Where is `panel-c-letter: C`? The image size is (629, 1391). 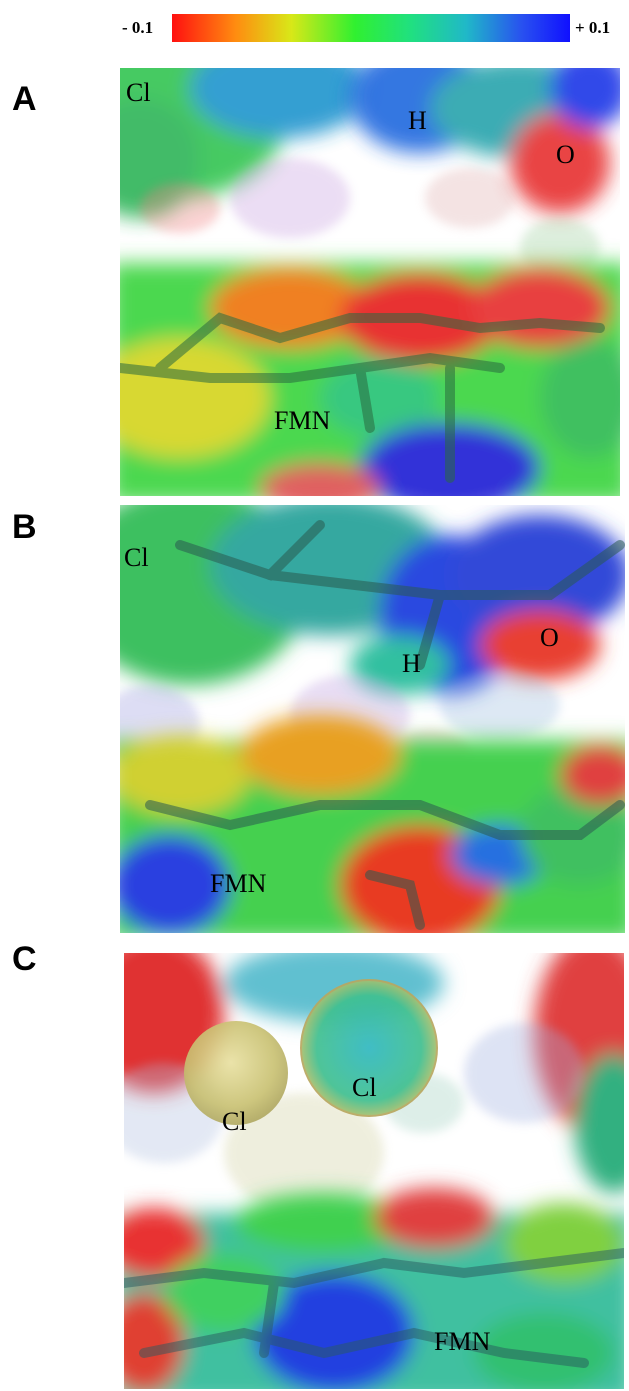
panel-c-letter: C is located at coordinates (24, 959).